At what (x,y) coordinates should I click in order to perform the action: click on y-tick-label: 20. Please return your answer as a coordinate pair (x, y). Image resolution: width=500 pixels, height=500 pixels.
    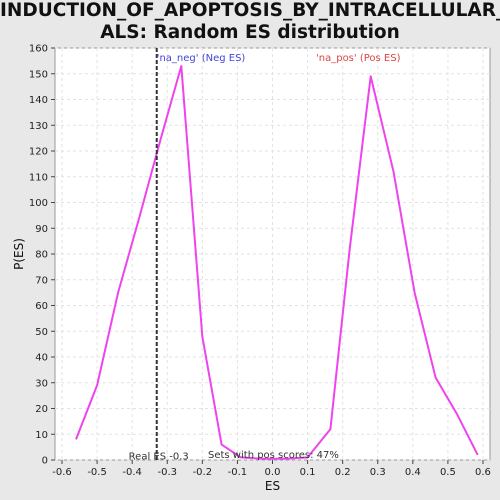
    Looking at the image, I should click on (41, 409).